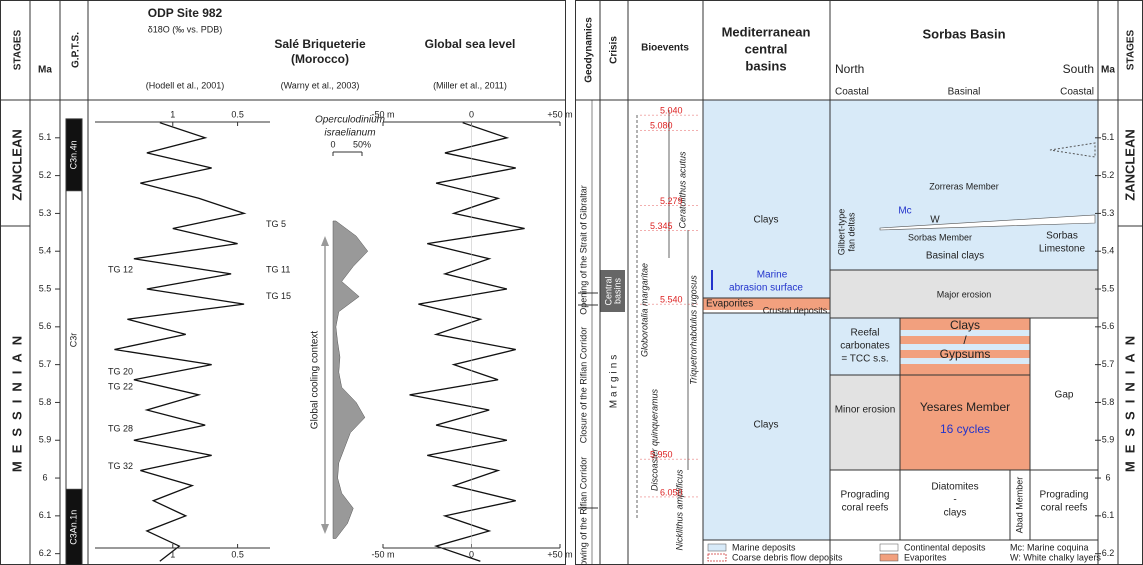 Image resolution: width=1143 pixels, height=565 pixels. Describe the element at coordinates (320, 85) in the screenshot. I see `header: (Warny et al., 2003)` at that location.